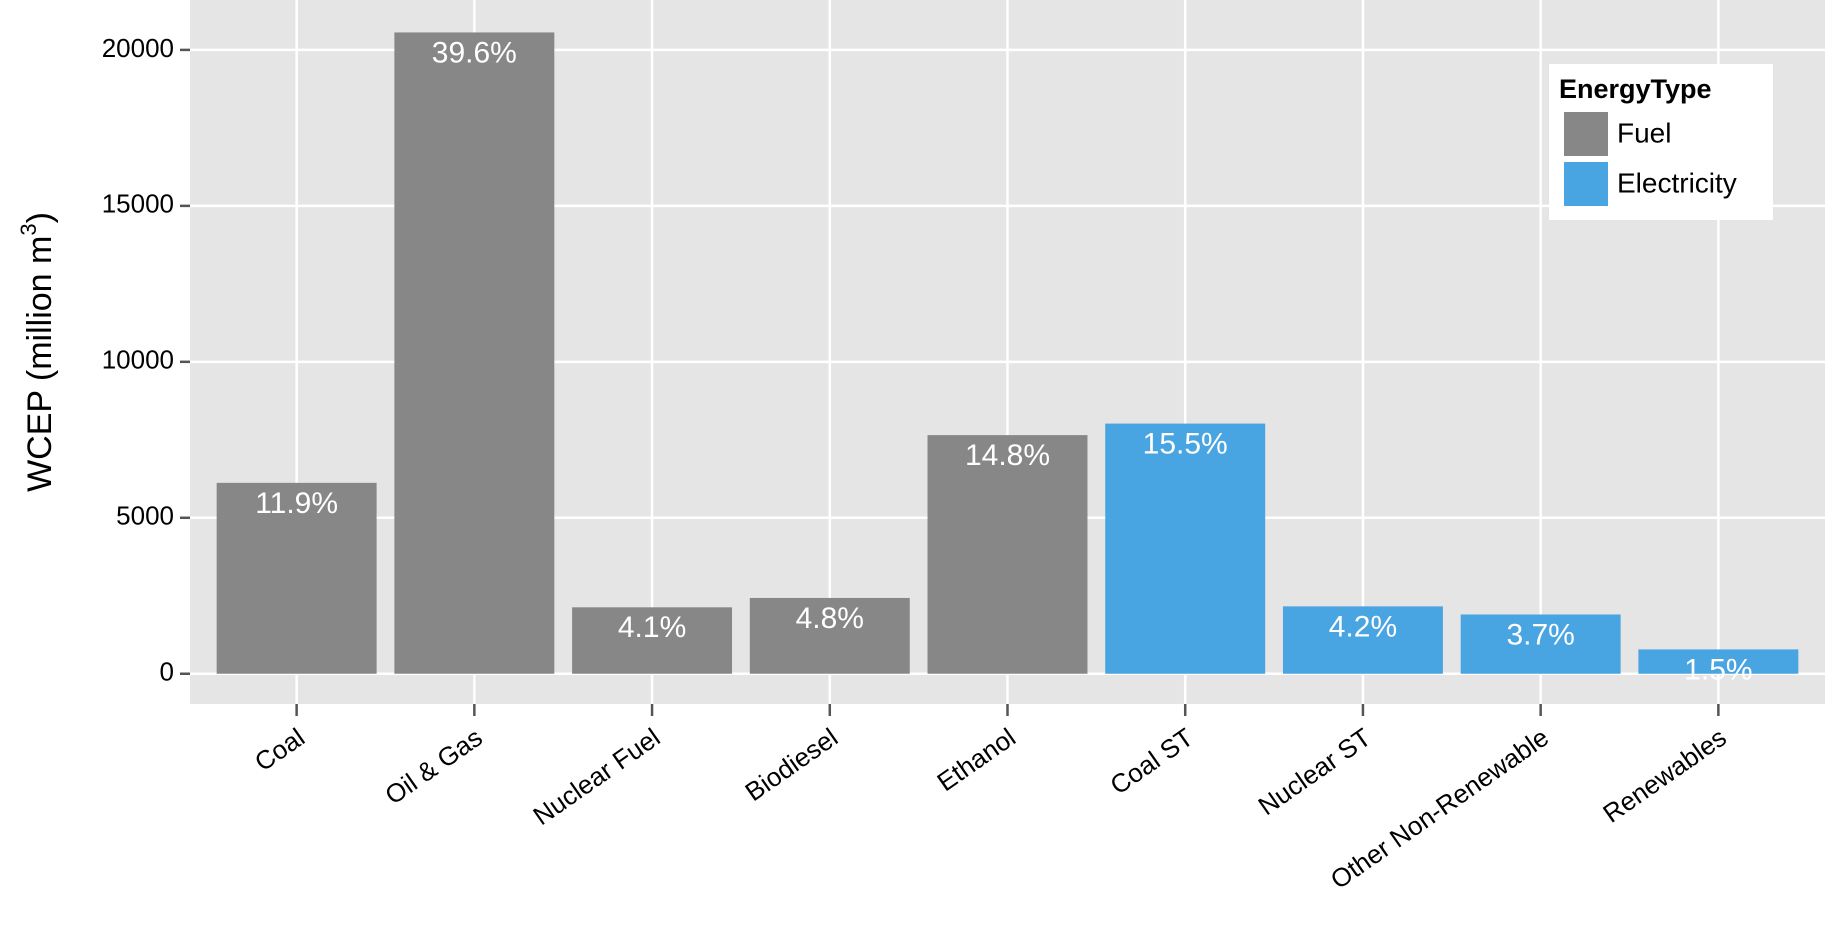 The height and width of the screenshot is (930, 1825). I want to click on x-tick-label: Coal ST, so click(1151, 761).